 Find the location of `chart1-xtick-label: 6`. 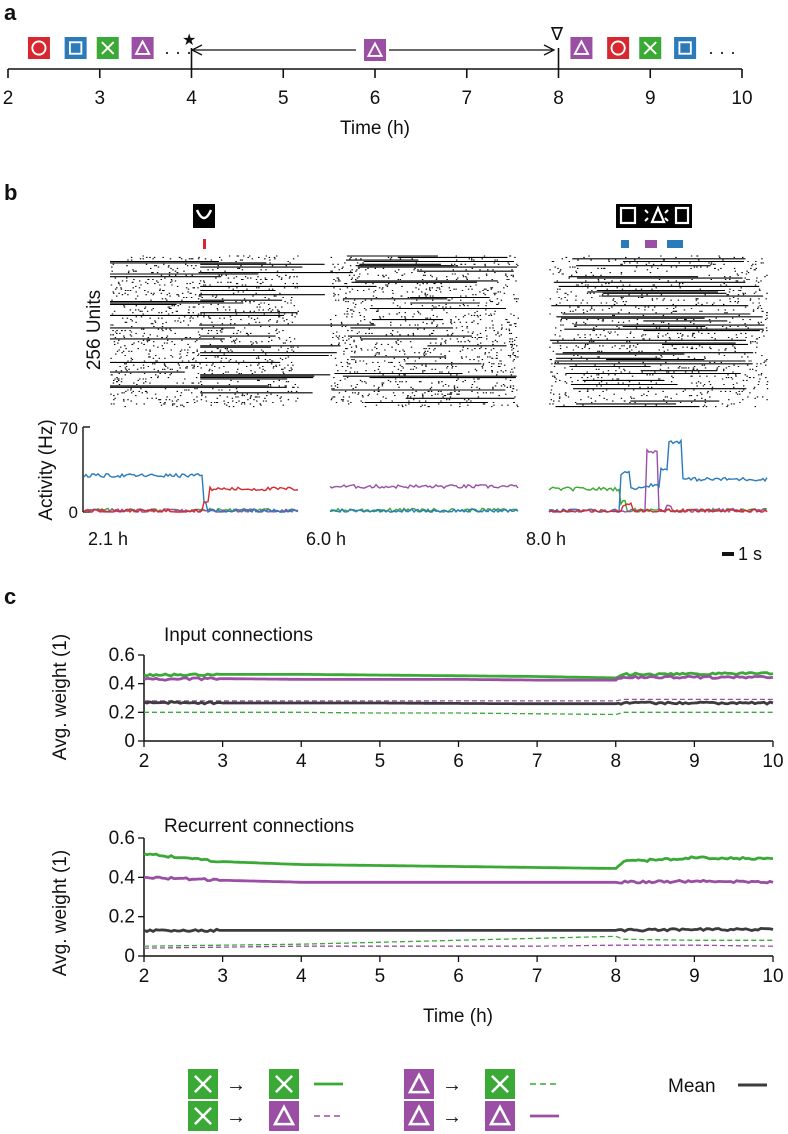

chart1-xtick-label: 6 is located at coordinates (458, 976).